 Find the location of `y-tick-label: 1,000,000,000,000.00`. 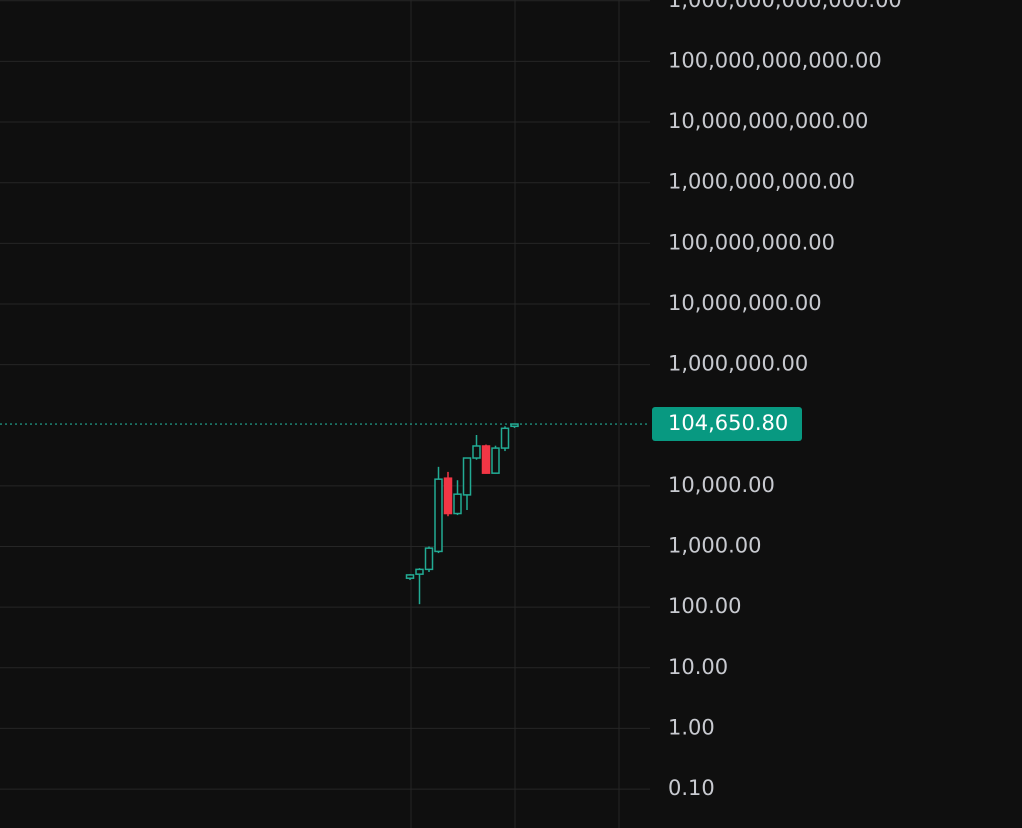

y-tick-label: 1,000,000,000,000.00 is located at coordinates (785, 6).